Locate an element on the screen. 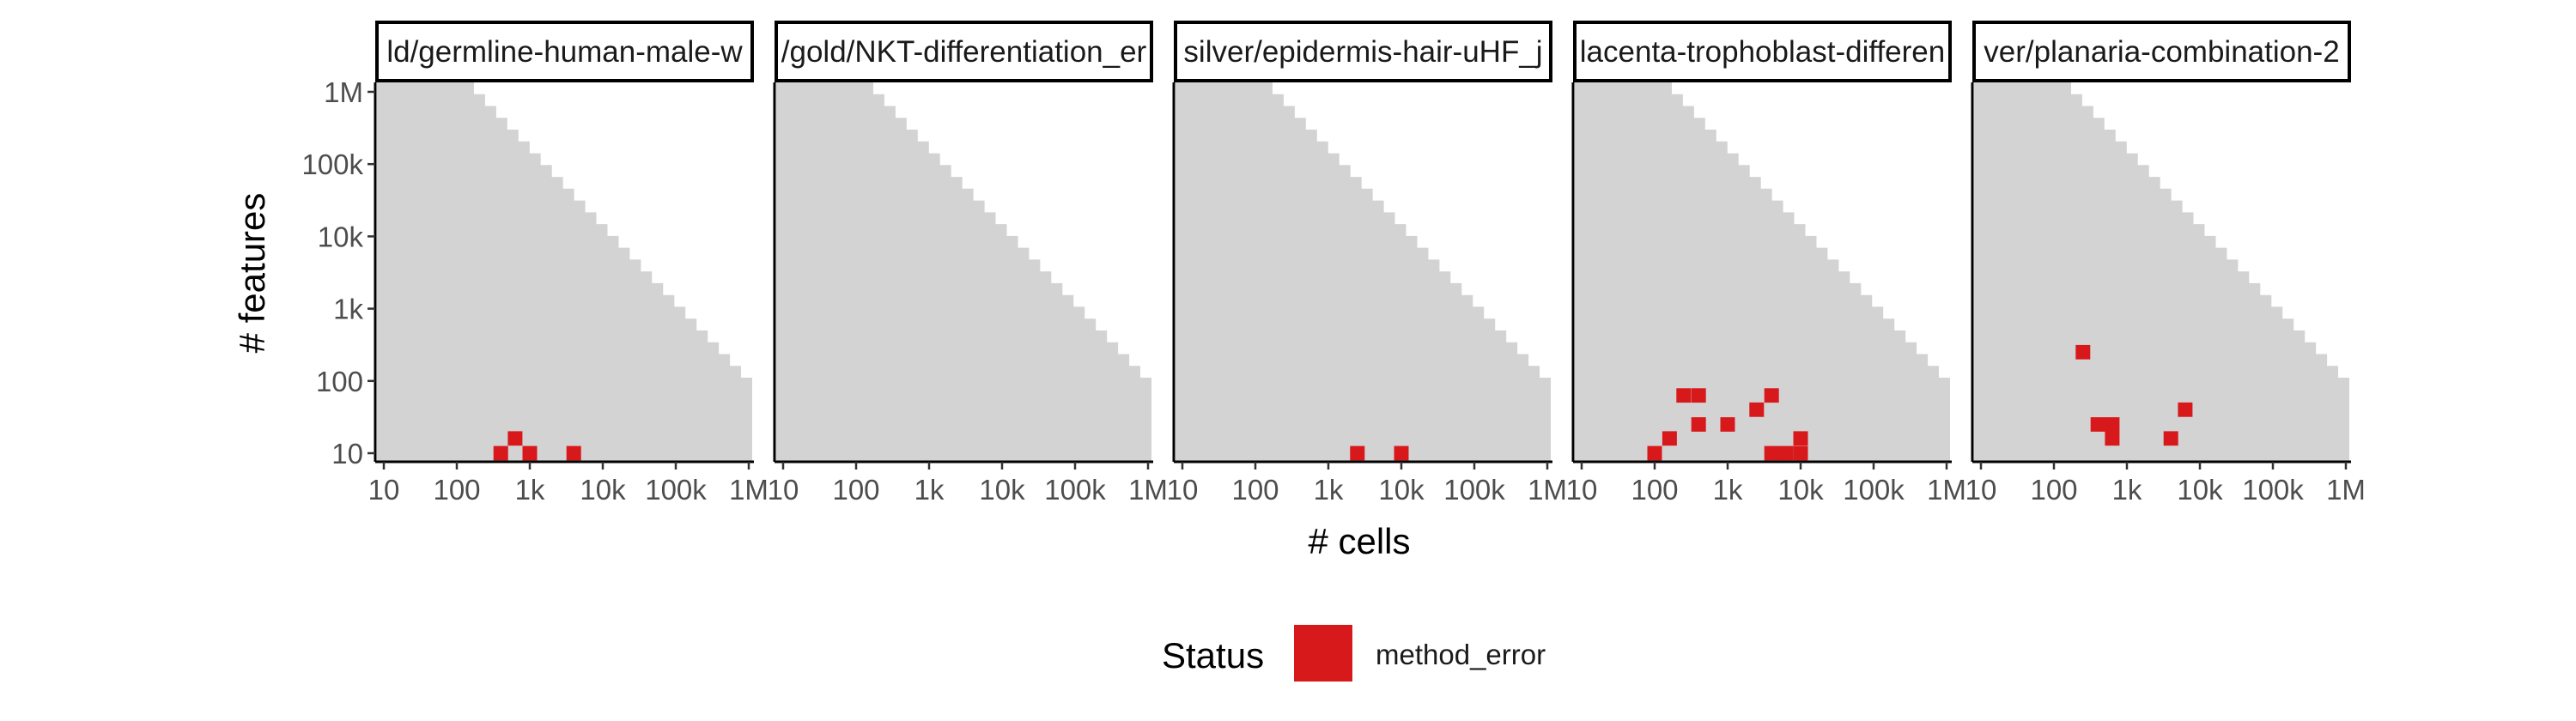  y-tick-label: 100k is located at coordinates (332, 164).